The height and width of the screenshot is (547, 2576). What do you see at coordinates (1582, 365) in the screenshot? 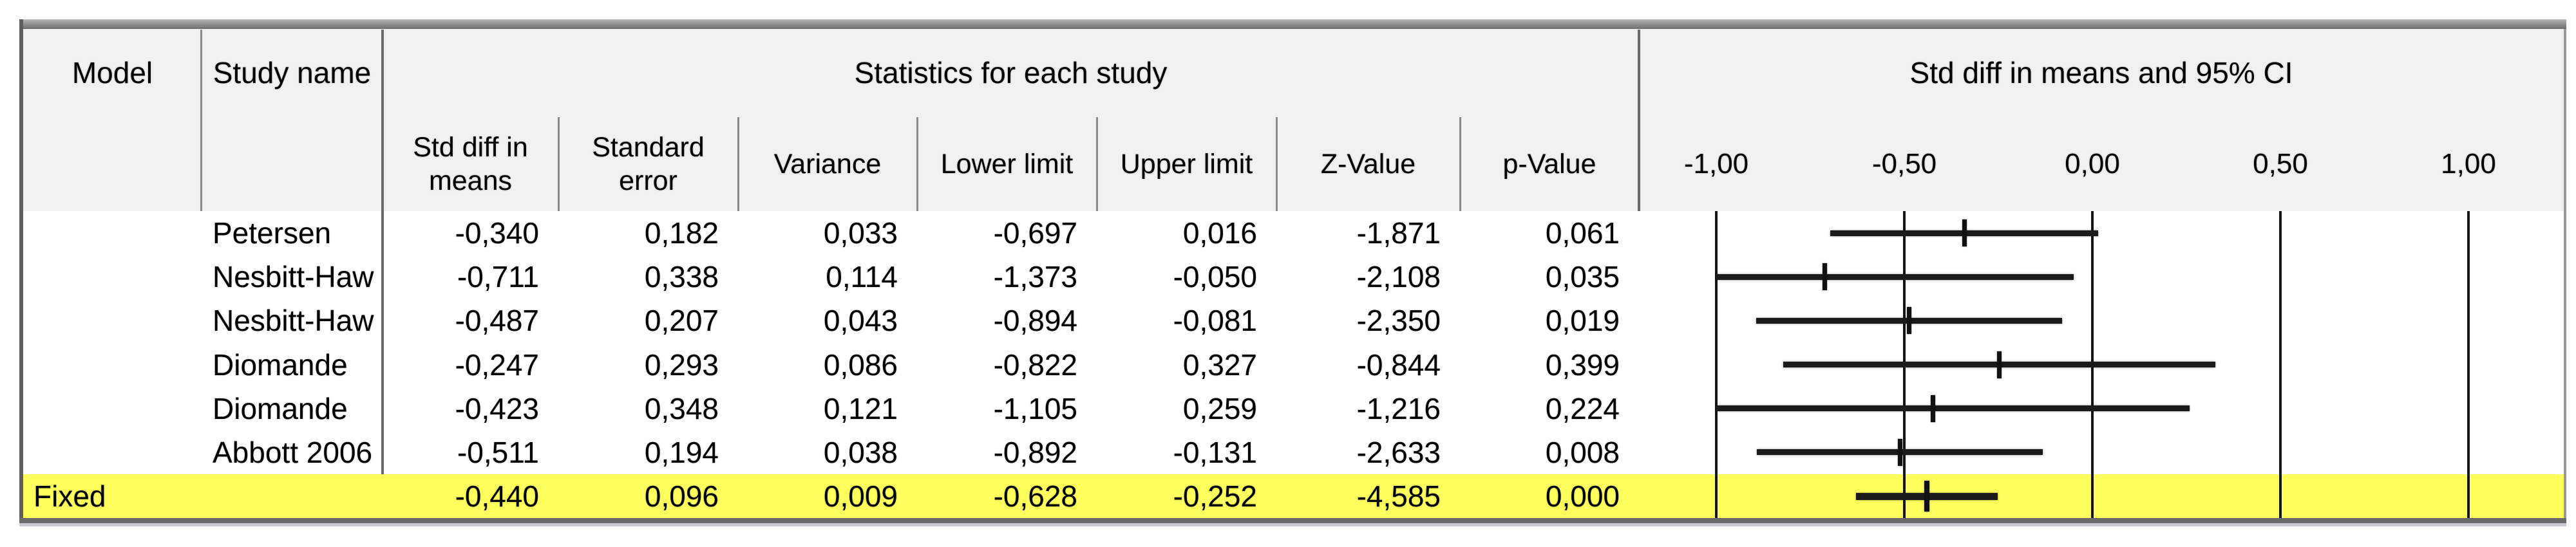
I see `cell-p-value: 0,399` at bounding box center [1582, 365].